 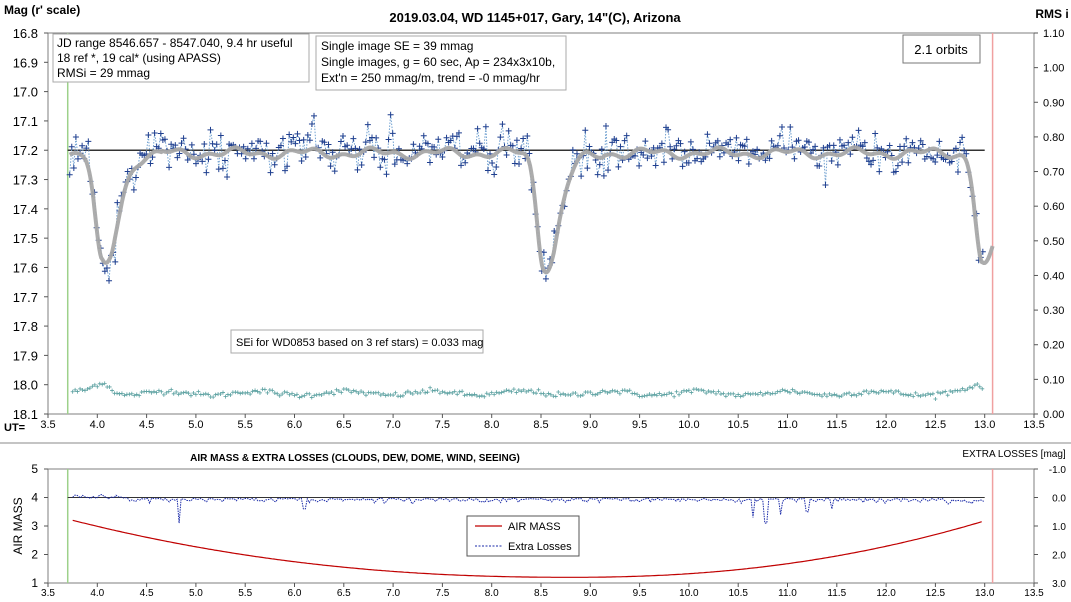 What do you see at coordinates (738, 593) in the screenshot?
I see `bottom-x-tick-label: 10.5` at bounding box center [738, 593].